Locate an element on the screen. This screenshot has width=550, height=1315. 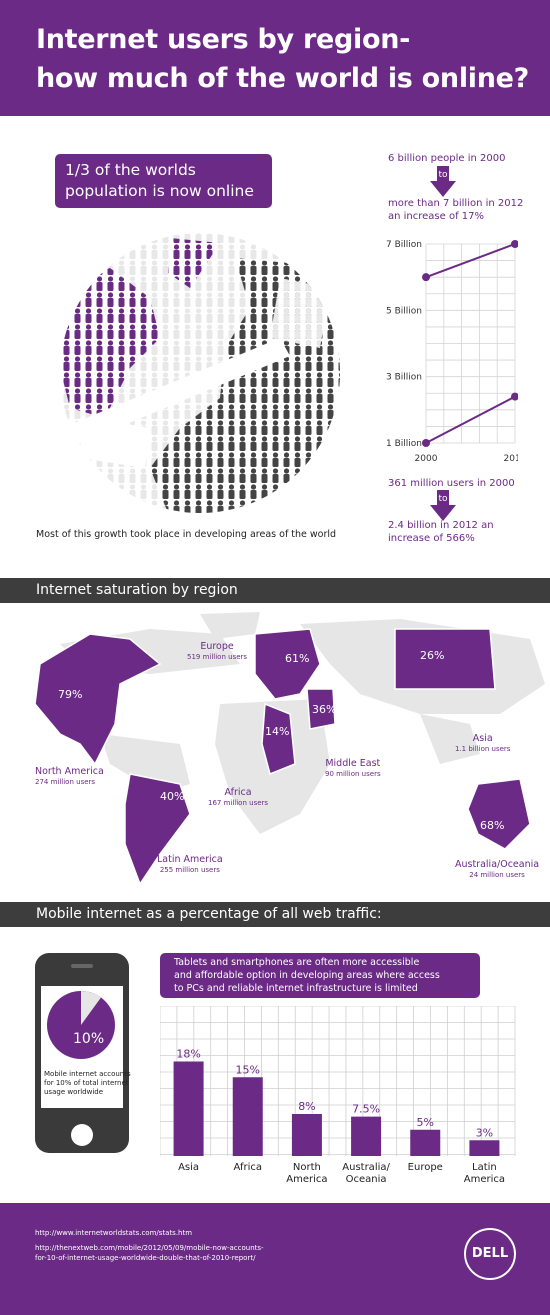
saturation-title-bar: Internet saturation by region is located at coordinates (275, 590).